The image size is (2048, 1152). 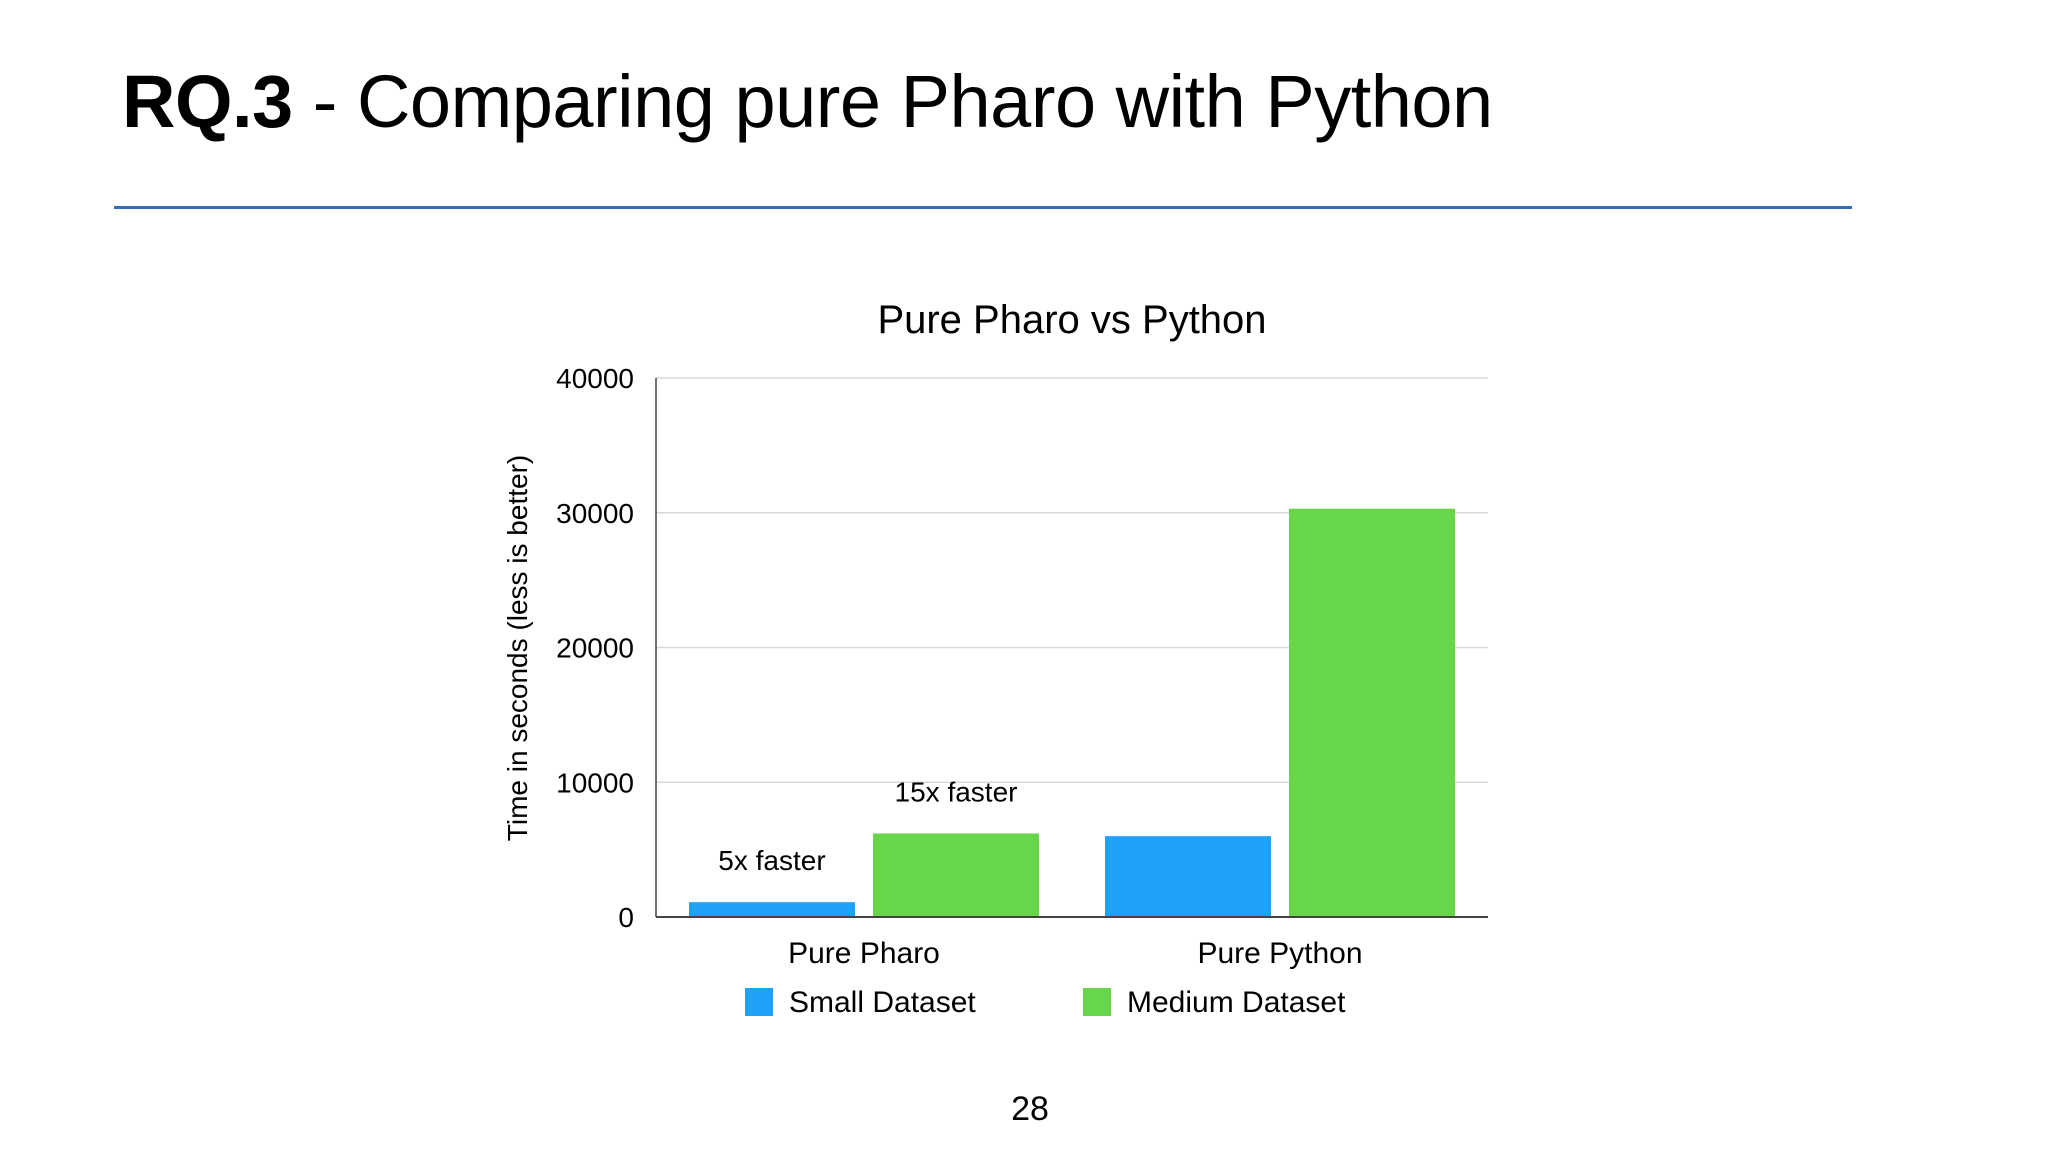 What do you see at coordinates (517, 648) in the screenshot?
I see `y-axis-title: Time in seconds (less is better)` at bounding box center [517, 648].